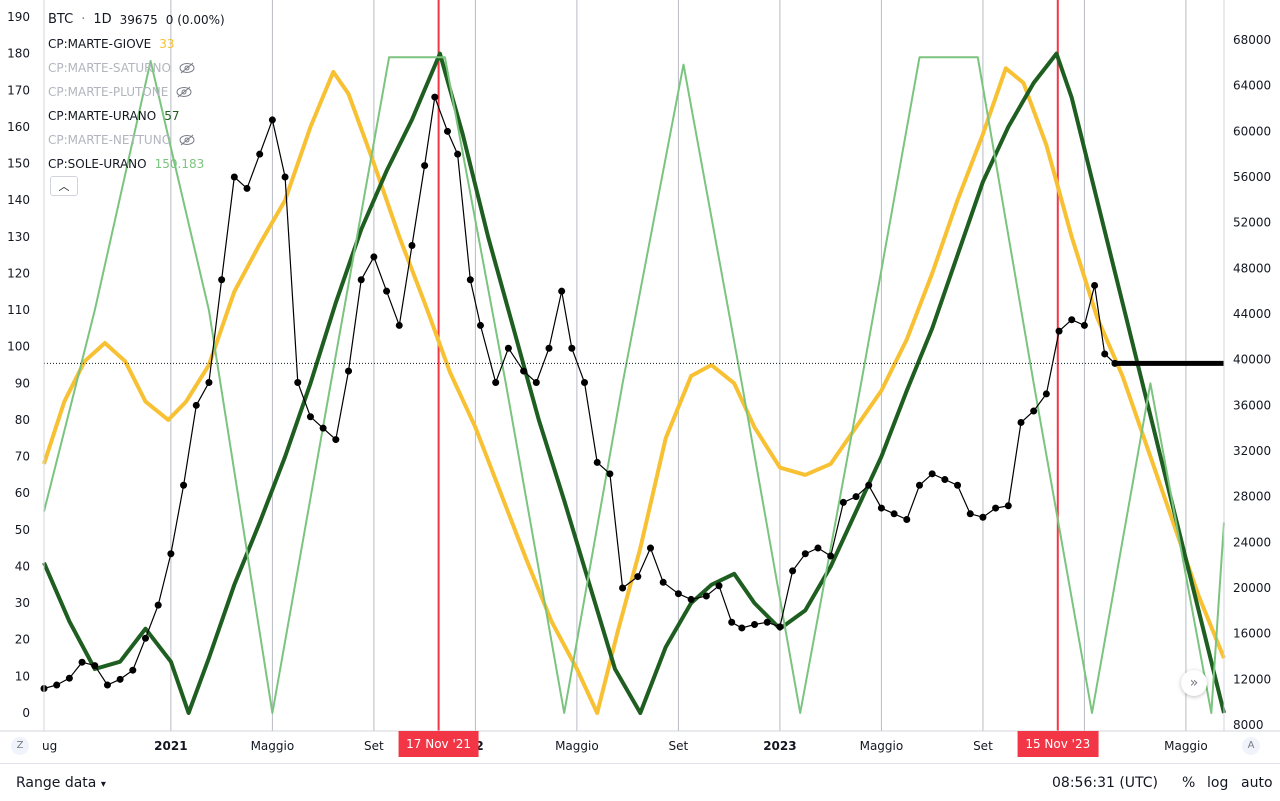  What do you see at coordinates (136, 68) in the screenshot?
I see `indicator-row: CP:MARTE-SATURNO` at bounding box center [136, 68].